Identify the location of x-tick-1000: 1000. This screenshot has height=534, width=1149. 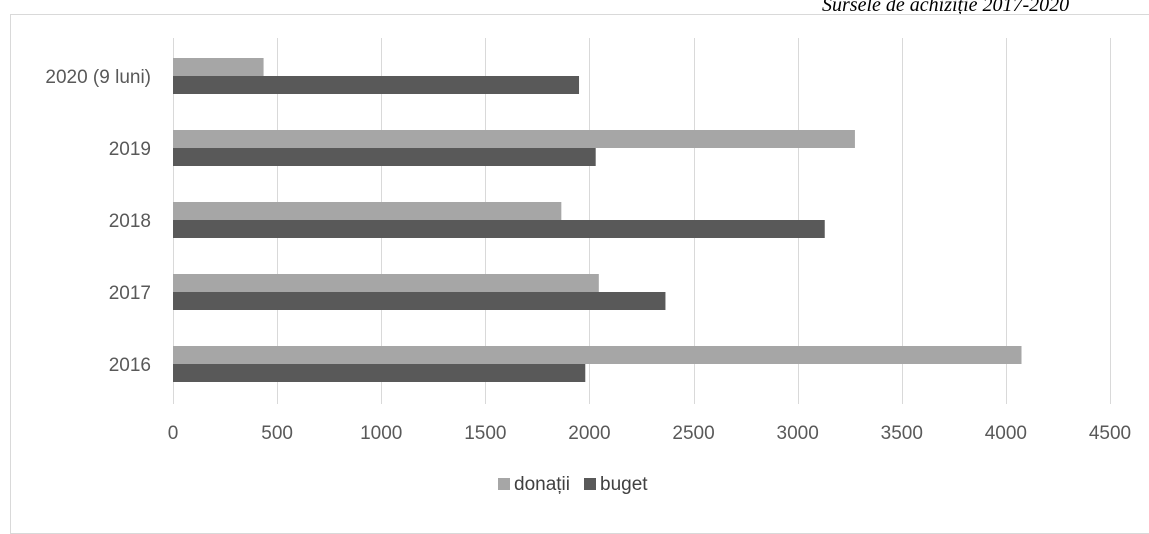
(381, 433).